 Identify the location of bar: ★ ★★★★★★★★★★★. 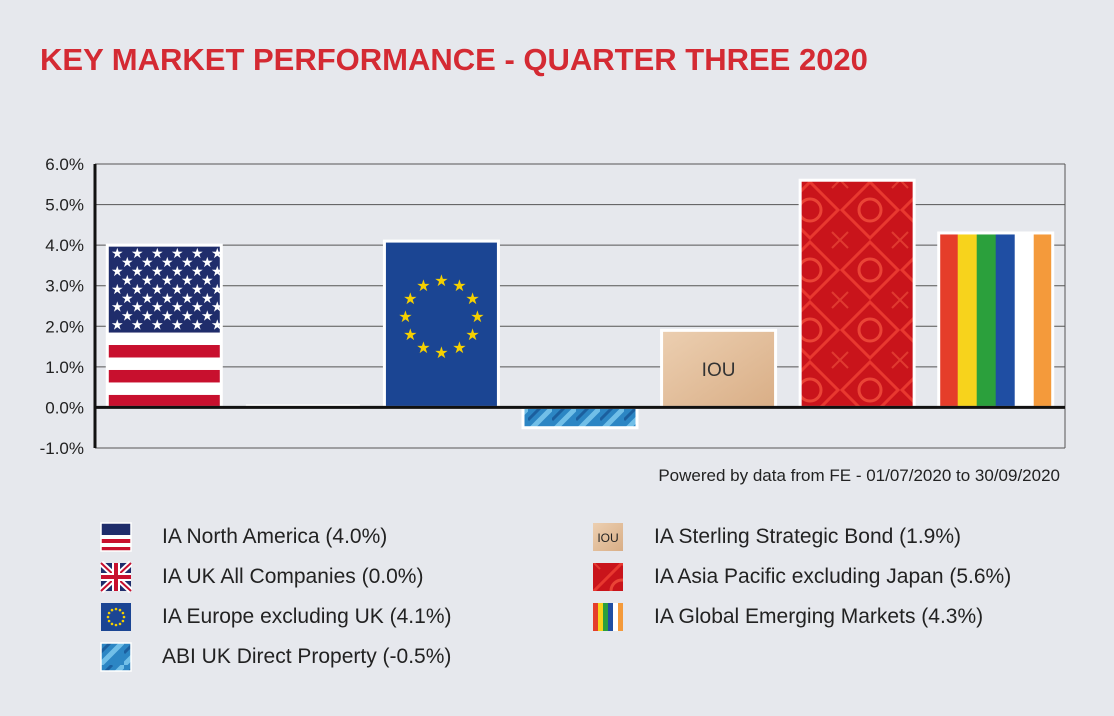
(441, 324).